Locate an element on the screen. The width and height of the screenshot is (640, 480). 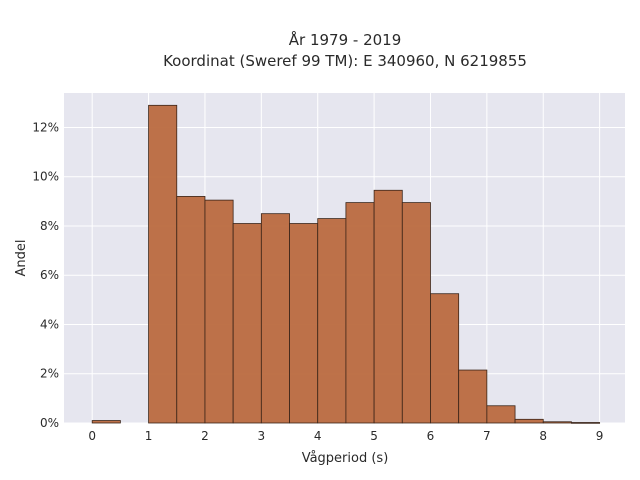
x-axis-label: Vågperiod (s) is located at coordinates (345, 458).